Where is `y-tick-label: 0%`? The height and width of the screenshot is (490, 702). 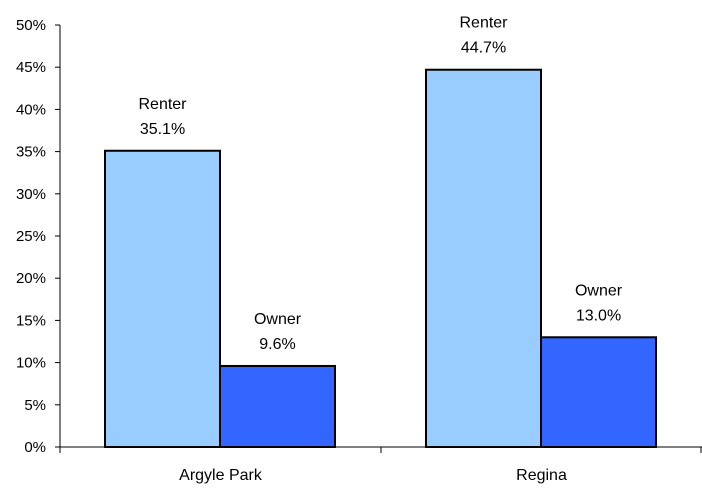 y-tick-label: 0% is located at coordinates (35, 447).